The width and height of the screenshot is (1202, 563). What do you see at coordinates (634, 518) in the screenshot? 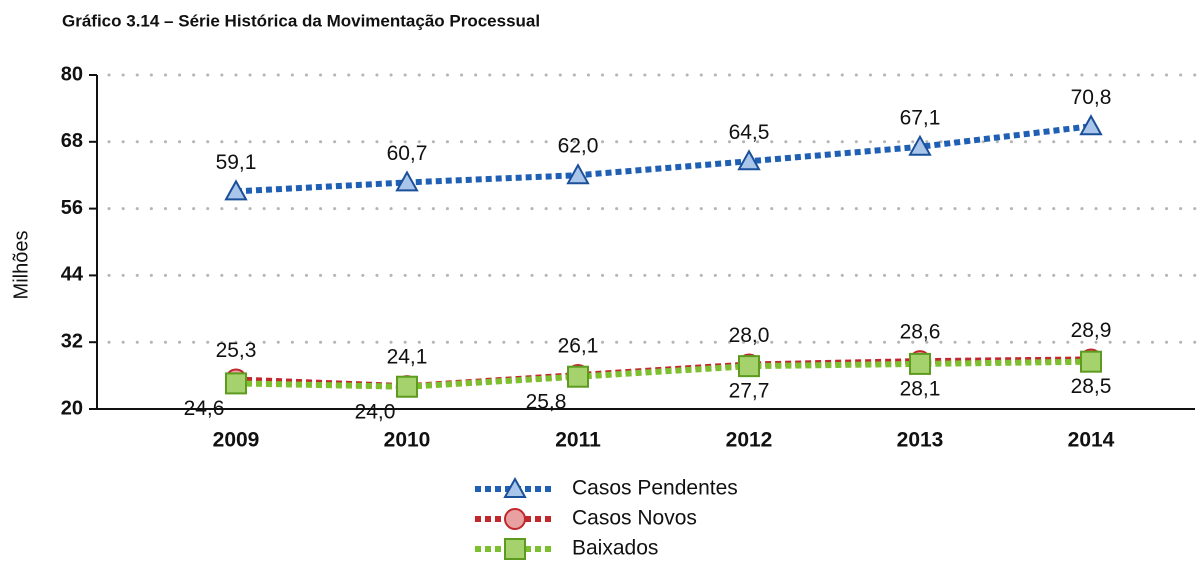
I see `legend-label: Casos Novos` at bounding box center [634, 518].